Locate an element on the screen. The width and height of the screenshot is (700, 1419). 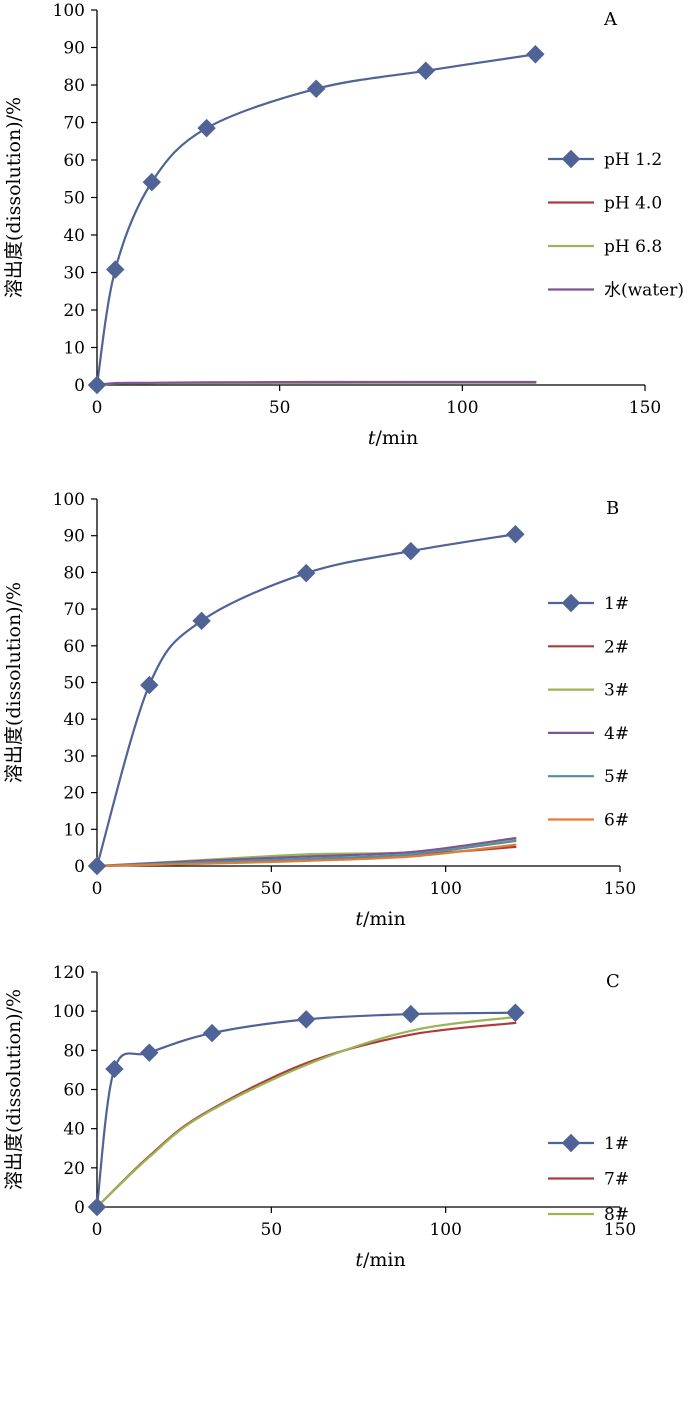
legend-item: pH 6.8 is located at coordinates (605, 247).